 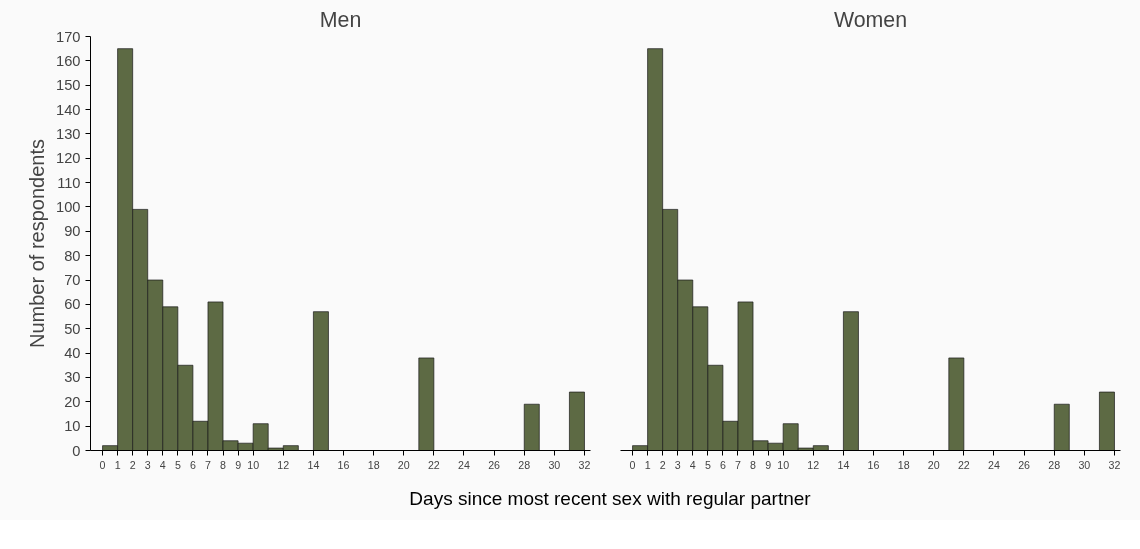 What do you see at coordinates (610, 499) in the screenshot?
I see `x-axis-title: Days since most recent sex with regular partner` at bounding box center [610, 499].